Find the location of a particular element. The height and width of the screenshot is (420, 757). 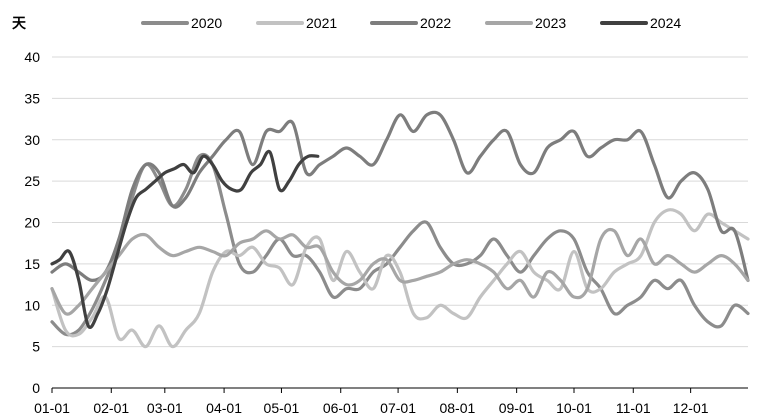

y-axis-unit-label: 天 is located at coordinates (19, 24).